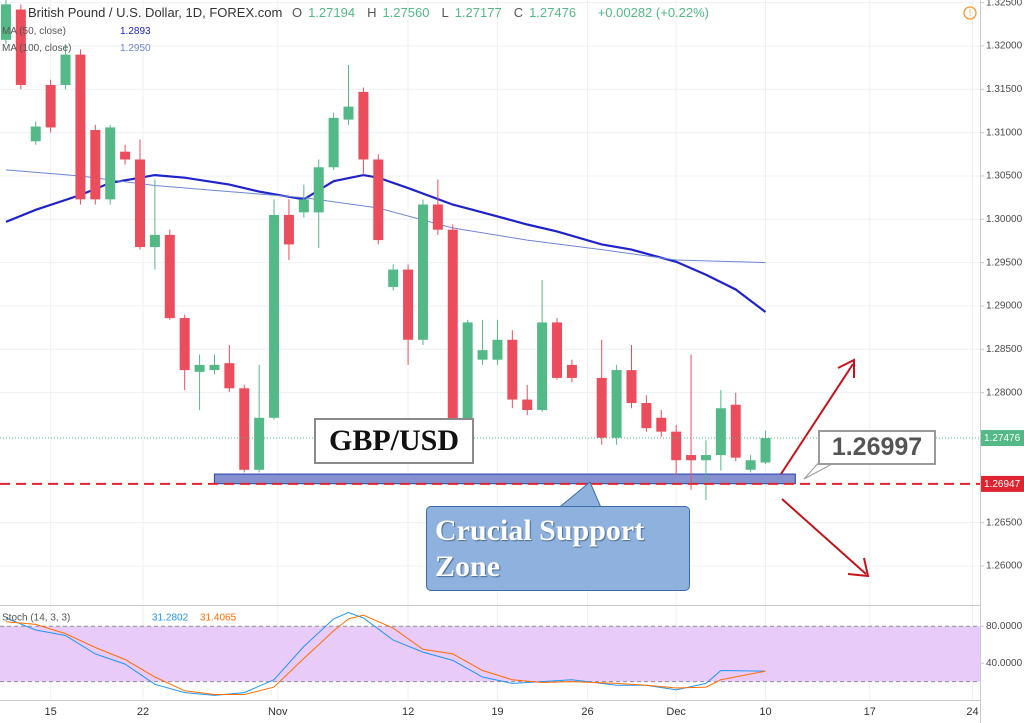 The height and width of the screenshot is (723, 1024). I want to click on support-callout: Crucial Support Zone, so click(558, 548).